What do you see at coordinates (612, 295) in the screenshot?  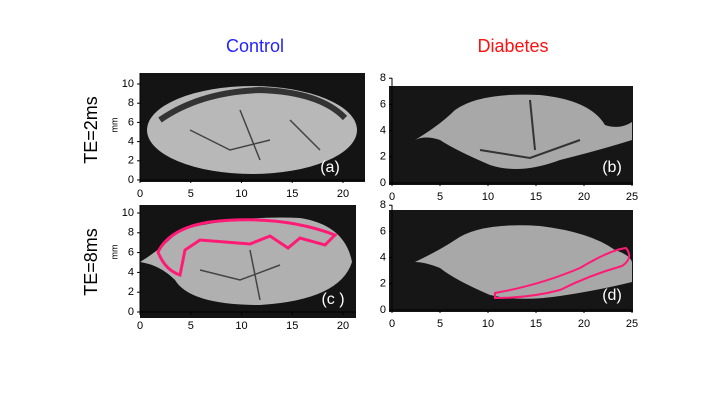 I see `panel-label: (d)` at bounding box center [612, 295].